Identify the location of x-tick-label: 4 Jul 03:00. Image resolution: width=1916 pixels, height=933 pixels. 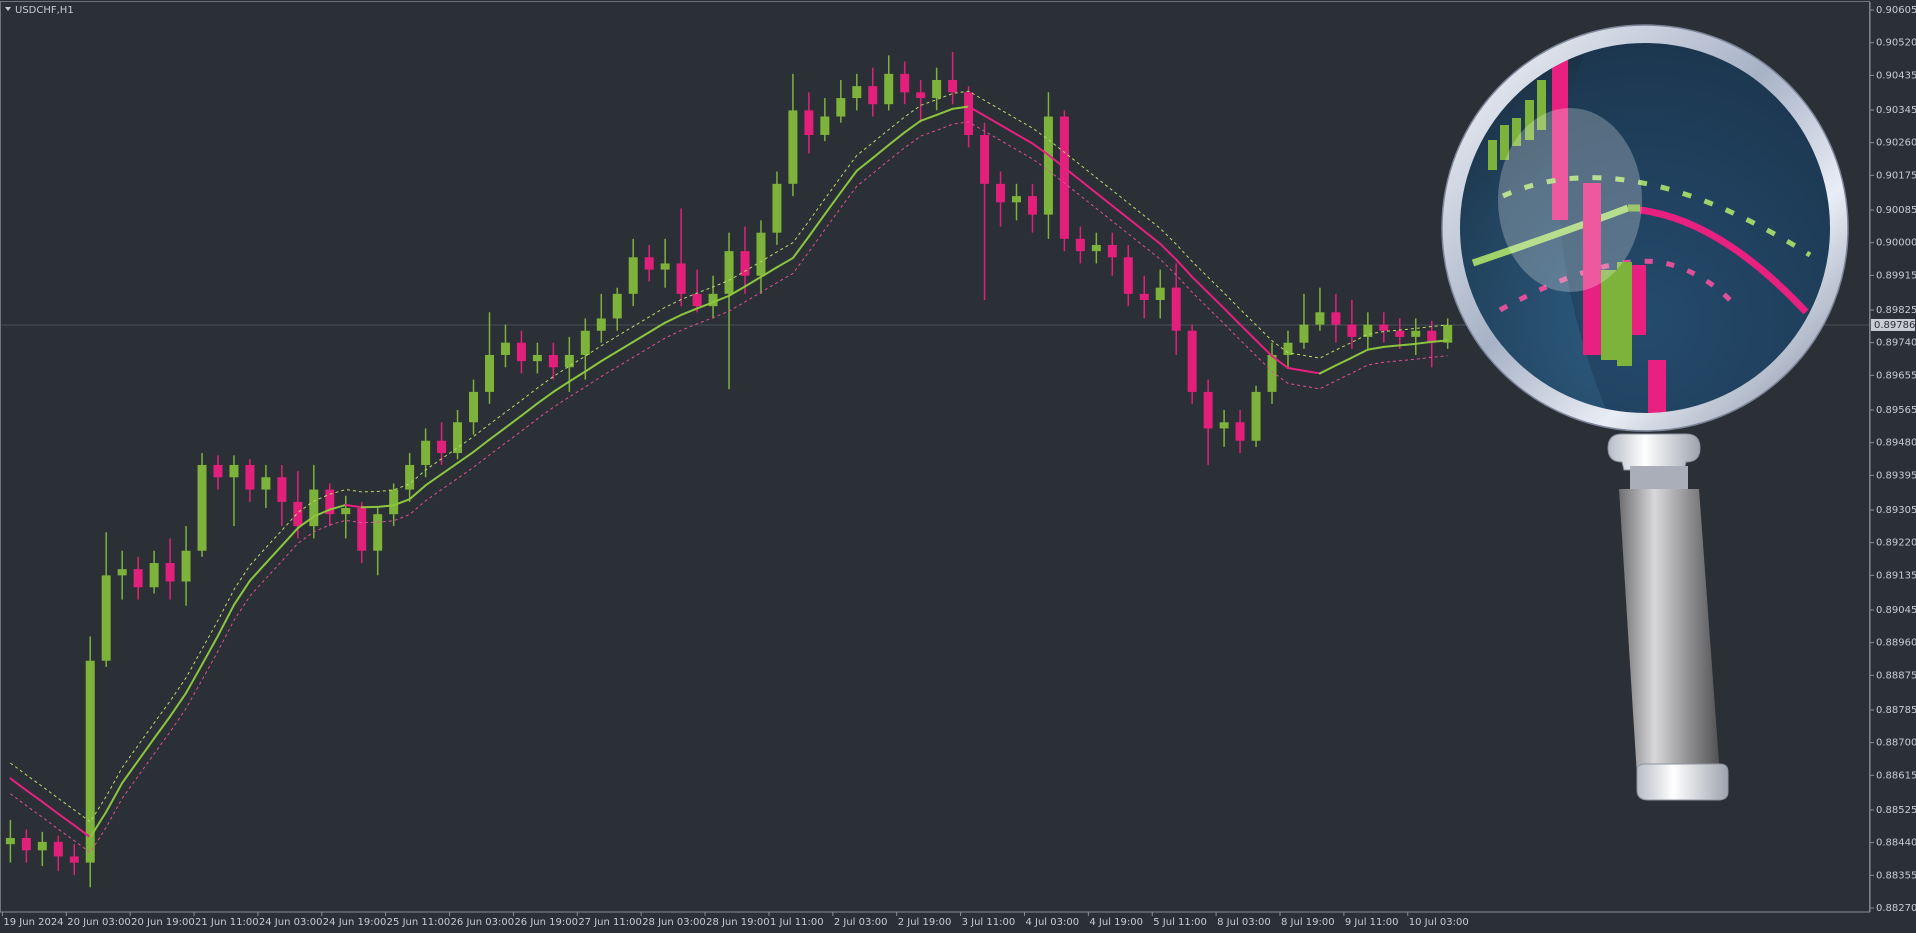
(1052, 922).